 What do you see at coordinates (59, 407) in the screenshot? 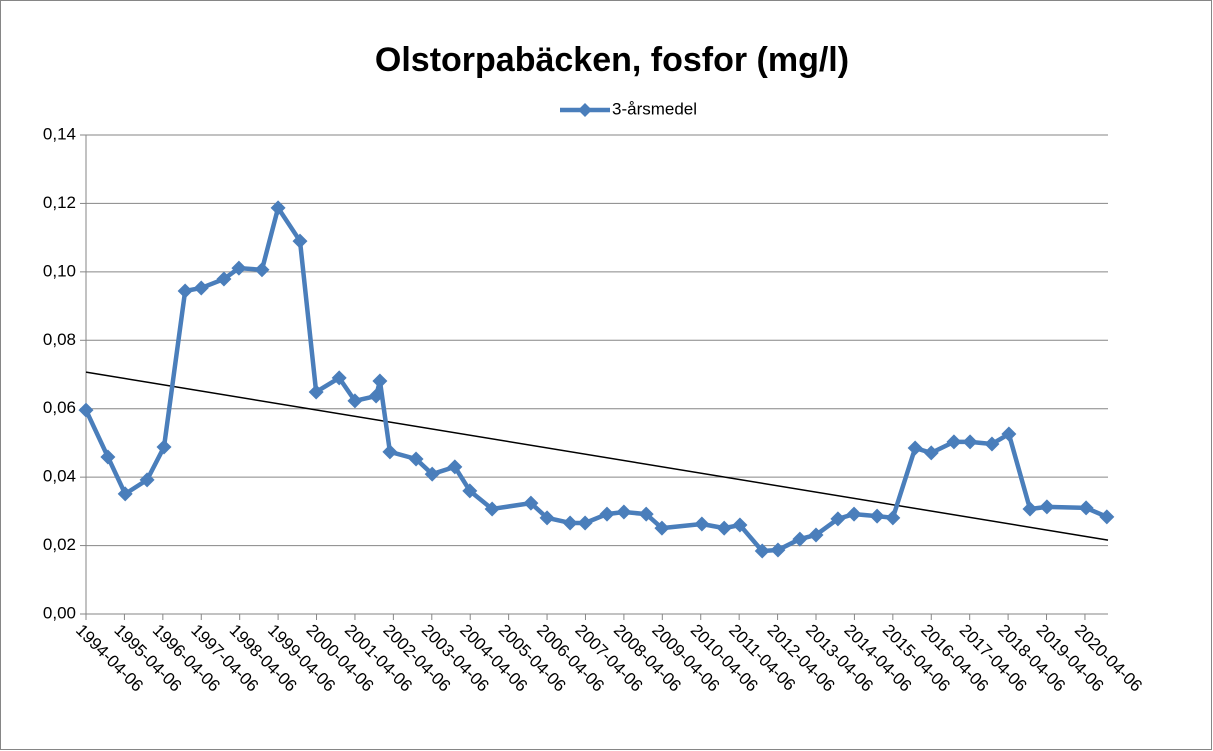
I see `y-tick-label: 0,06` at bounding box center [59, 407].